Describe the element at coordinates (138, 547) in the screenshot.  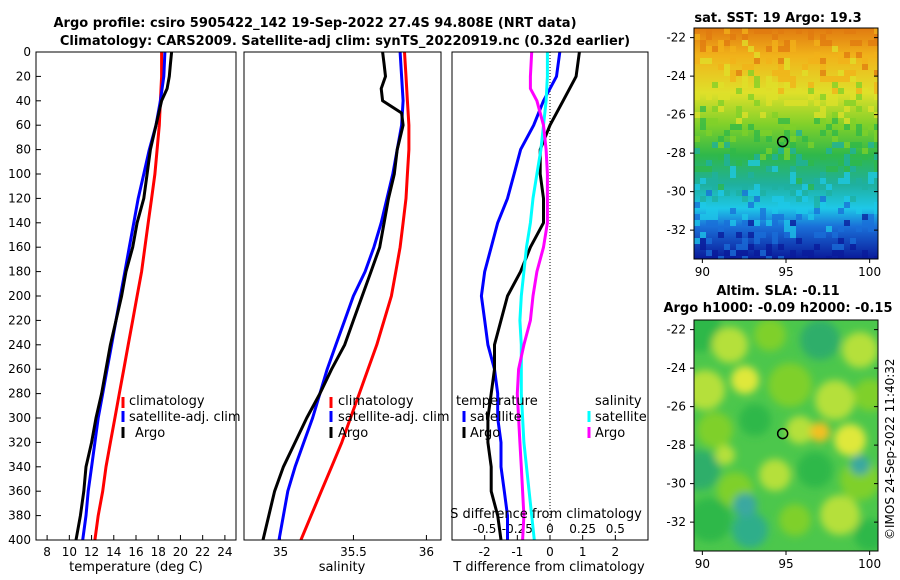
I see `temperature-axis-ticks: 8 10 12 14 16 18 20 22 24` at that location.